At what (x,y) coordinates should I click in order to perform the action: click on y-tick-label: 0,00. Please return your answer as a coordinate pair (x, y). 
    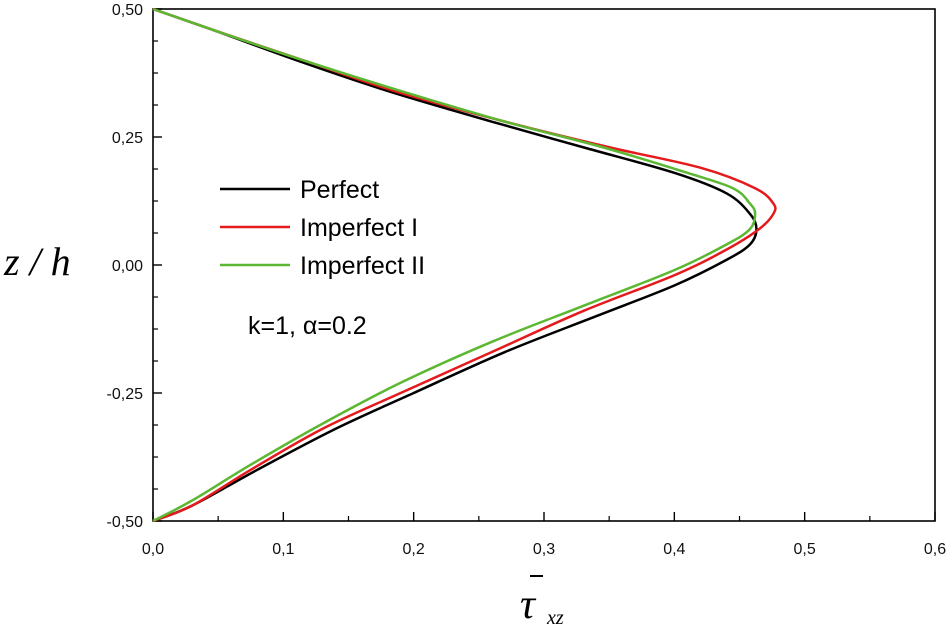
    Looking at the image, I should click on (127, 266).